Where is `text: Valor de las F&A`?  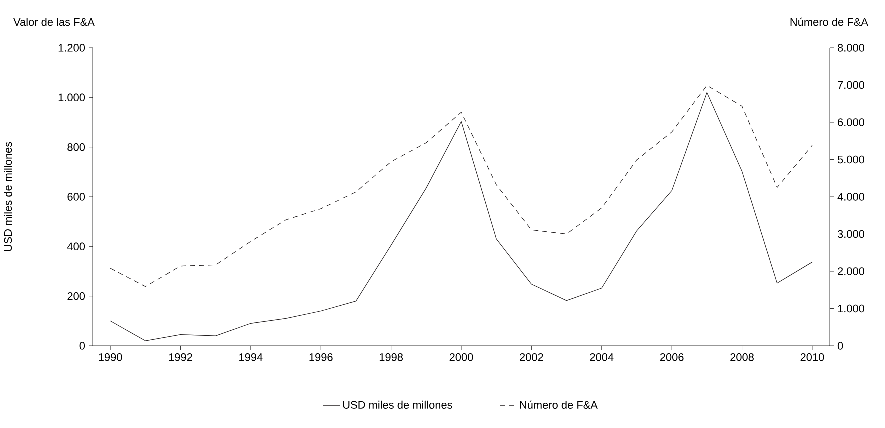 text: Valor de las F&A is located at coordinates (54, 22).